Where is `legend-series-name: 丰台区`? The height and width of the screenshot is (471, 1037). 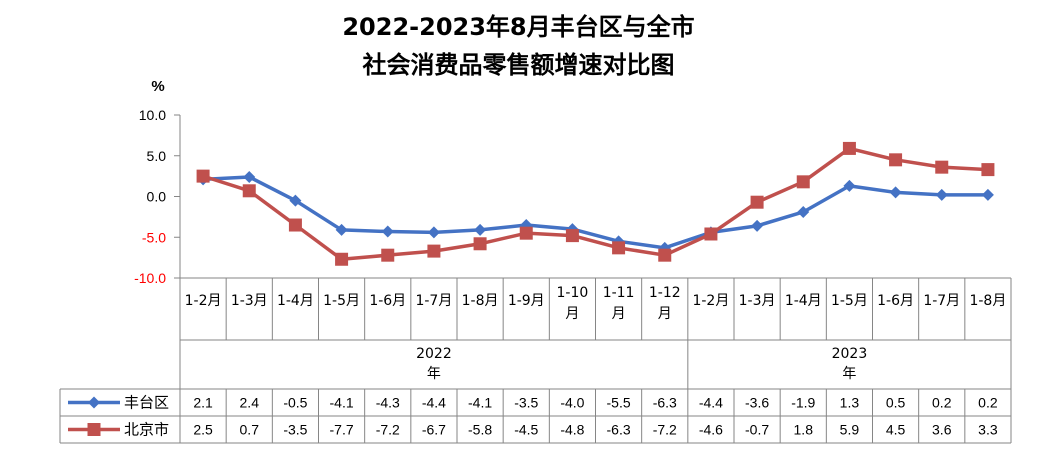
legend-series-name: 丰台区 is located at coordinates (146, 403).